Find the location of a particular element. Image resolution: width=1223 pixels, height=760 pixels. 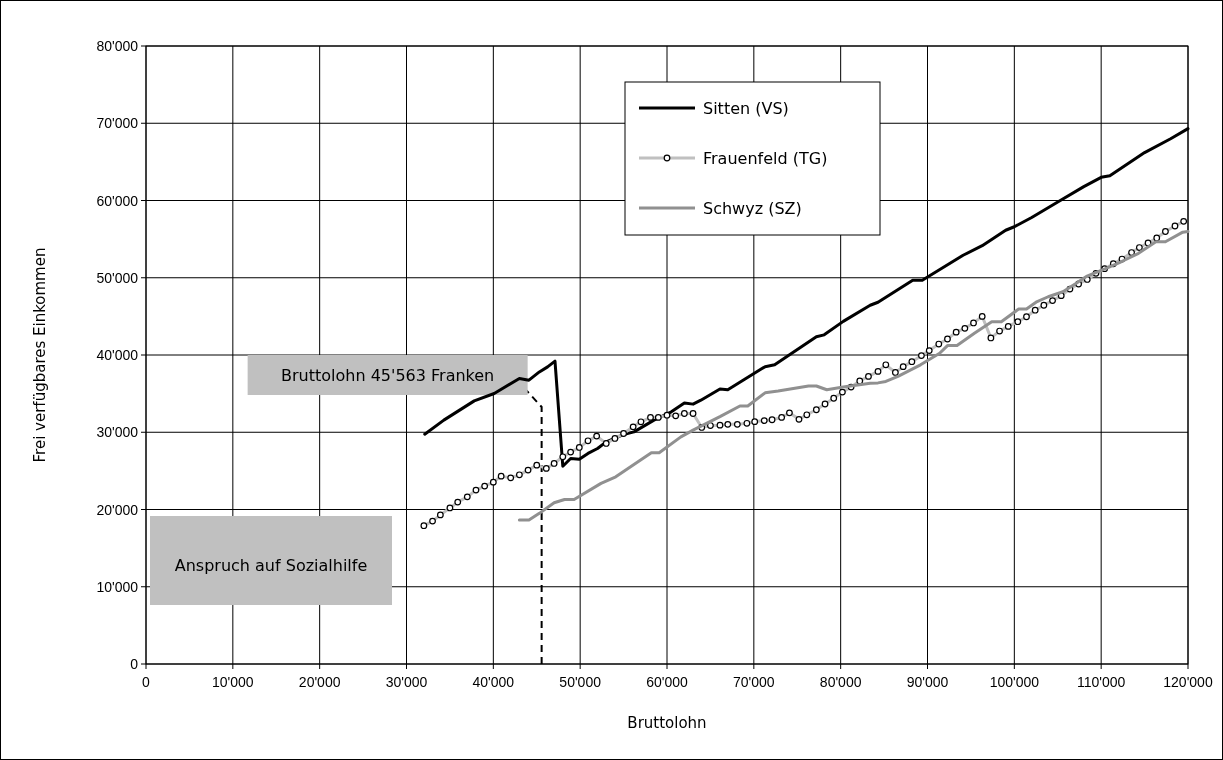

x-tick-label: 30'000 is located at coordinates (406, 682).